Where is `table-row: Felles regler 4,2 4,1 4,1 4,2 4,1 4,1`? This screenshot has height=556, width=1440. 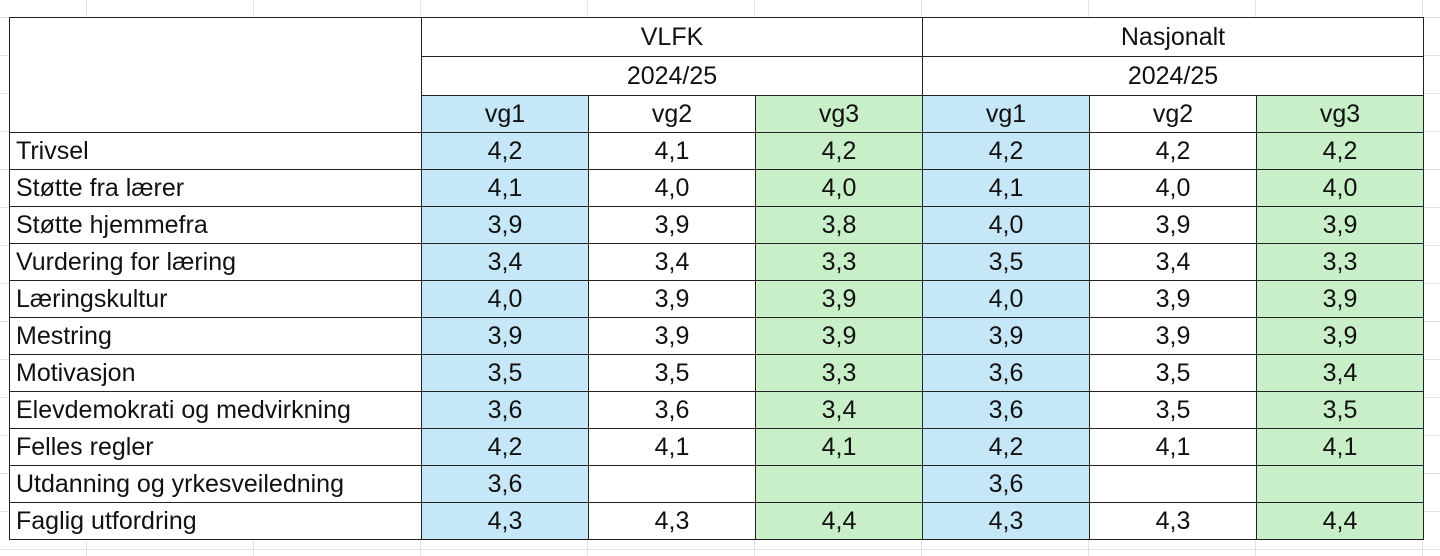
table-row: Felles regler 4,2 4,1 4,1 4,2 4,1 4,1 is located at coordinates (716, 447).